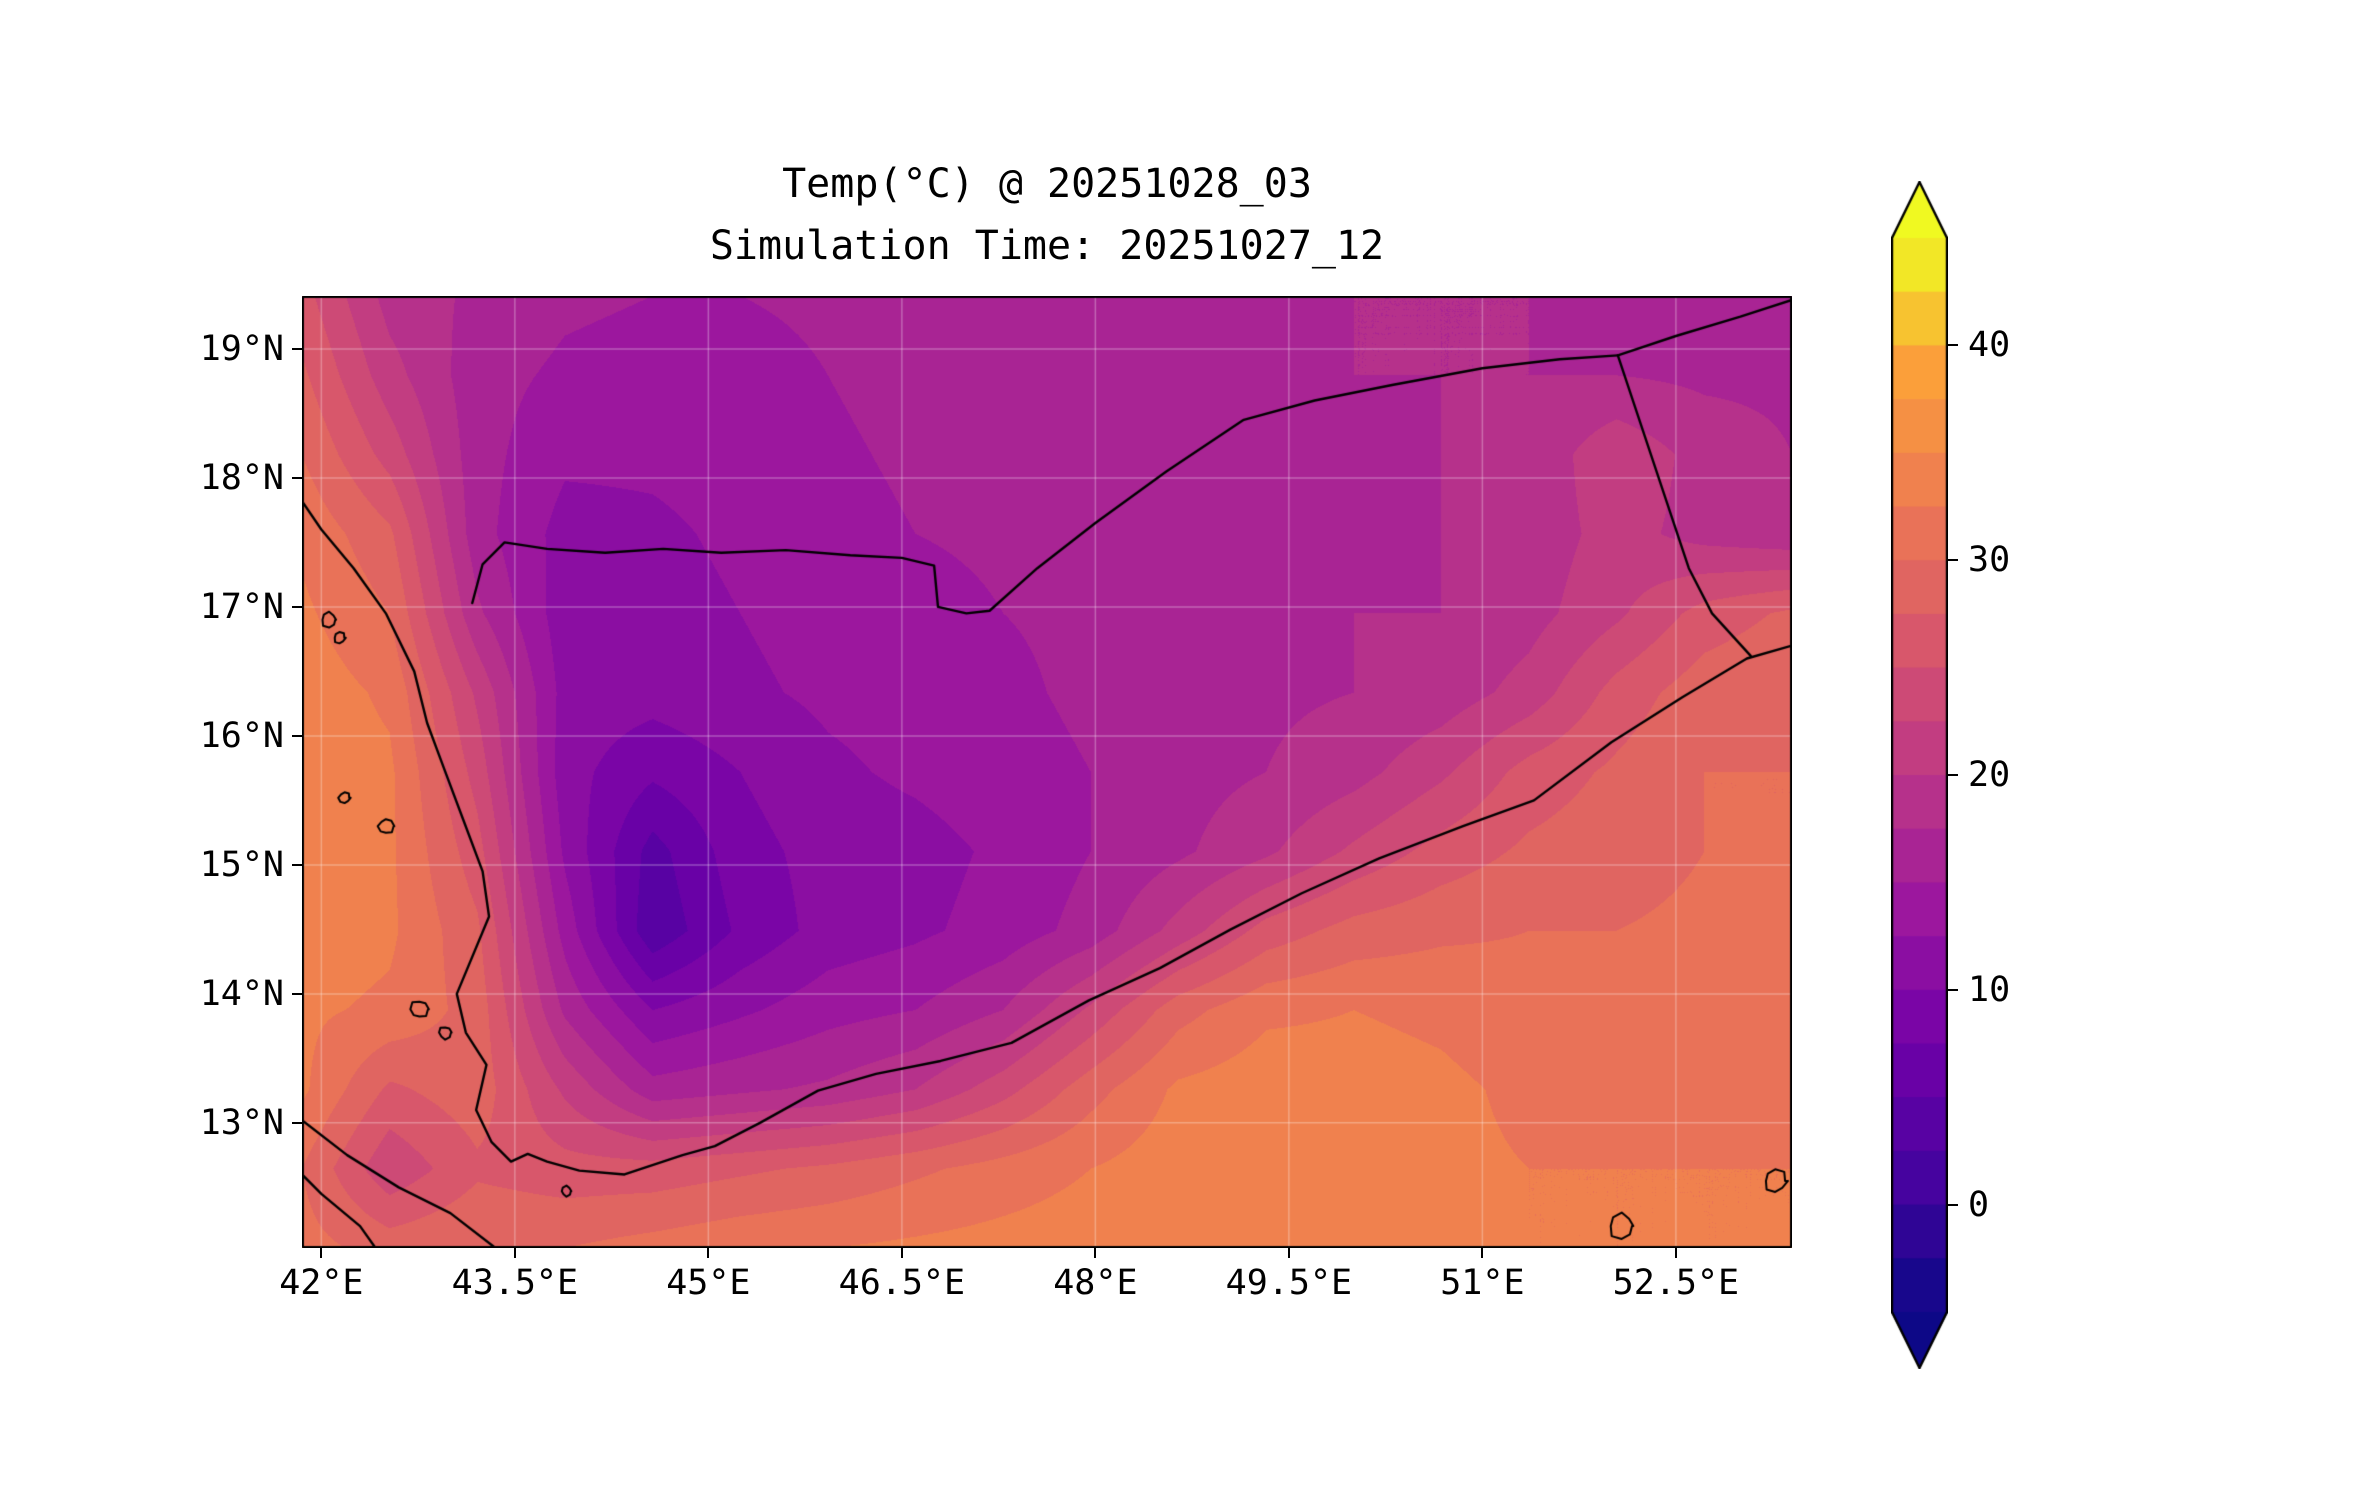 The width and height of the screenshot is (2371, 1500). What do you see at coordinates (1989, 775) in the screenshot?
I see `colorbar-tick-label: 20` at bounding box center [1989, 775].